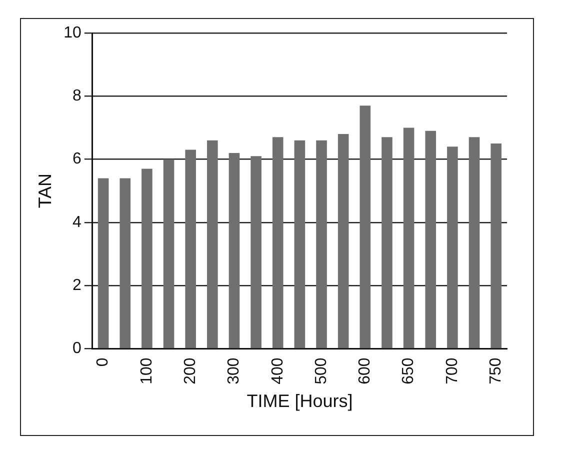 The width and height of the screenshot is (564, 466). Describe the element at coordinates (277, 371) in the screenshot. I see `x-tick-label: 400` at that location.